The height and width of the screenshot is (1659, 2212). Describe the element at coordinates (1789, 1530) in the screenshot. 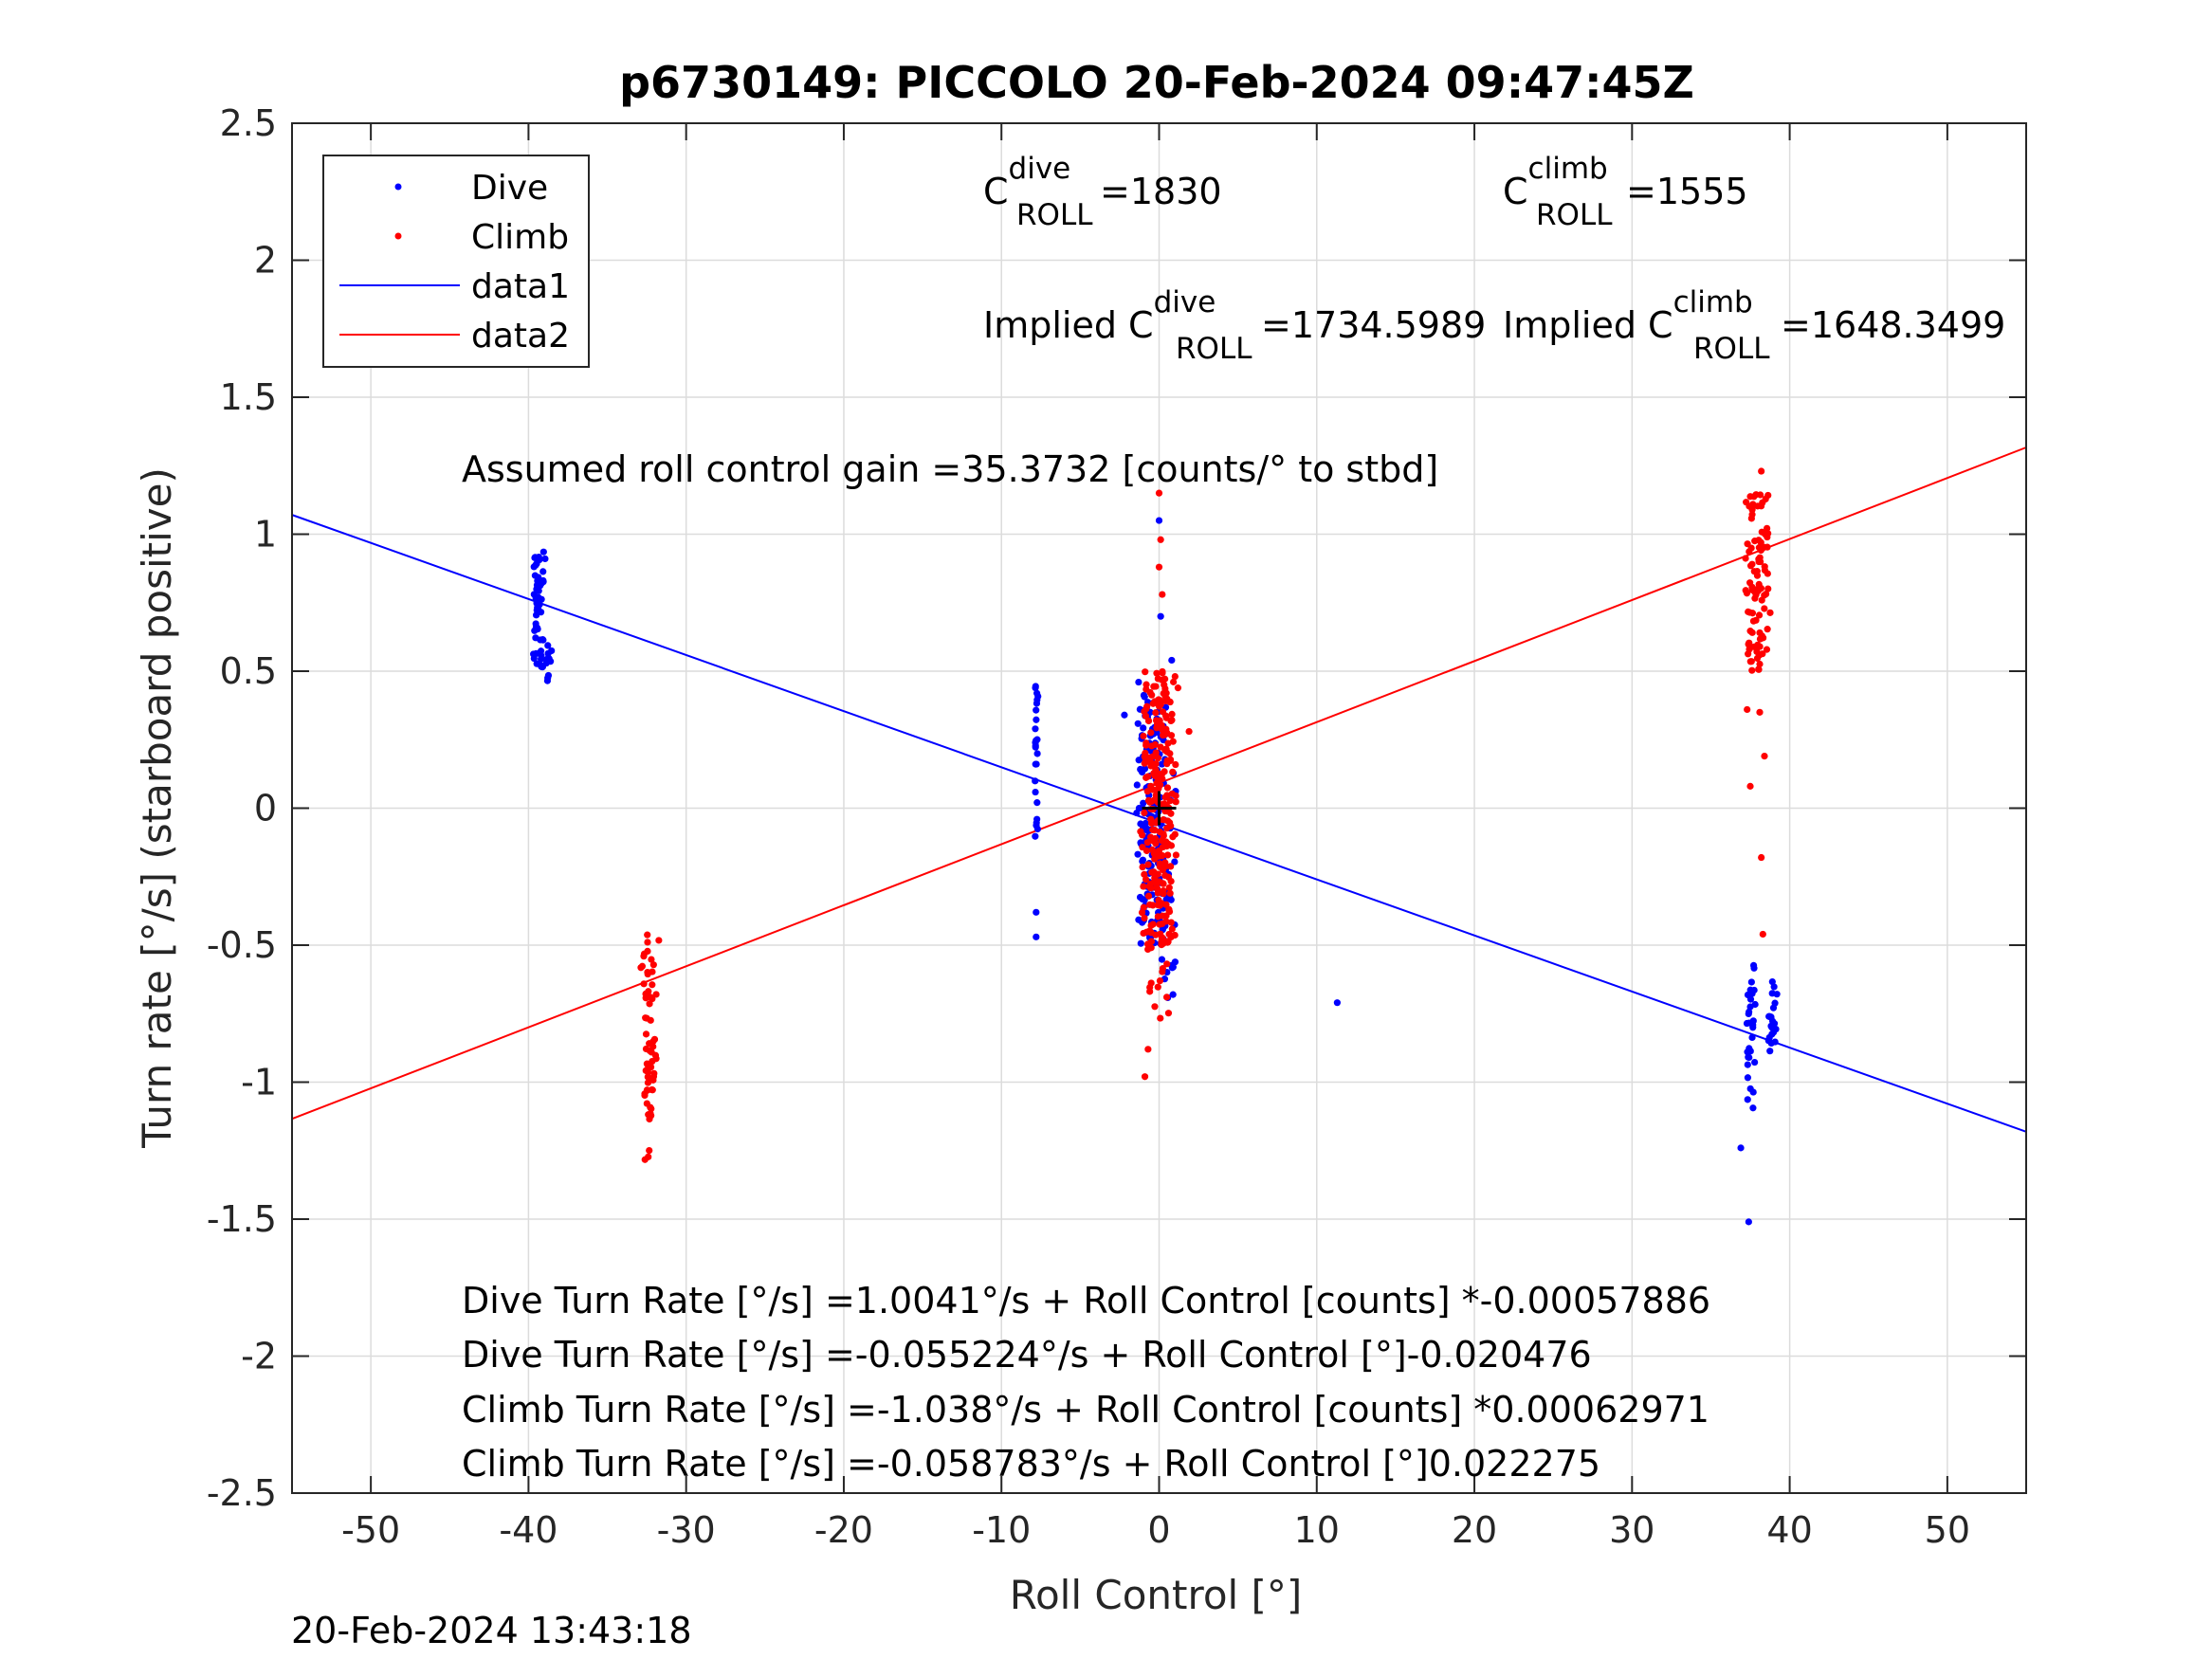

I see `x-tick-label: 40` at that location.